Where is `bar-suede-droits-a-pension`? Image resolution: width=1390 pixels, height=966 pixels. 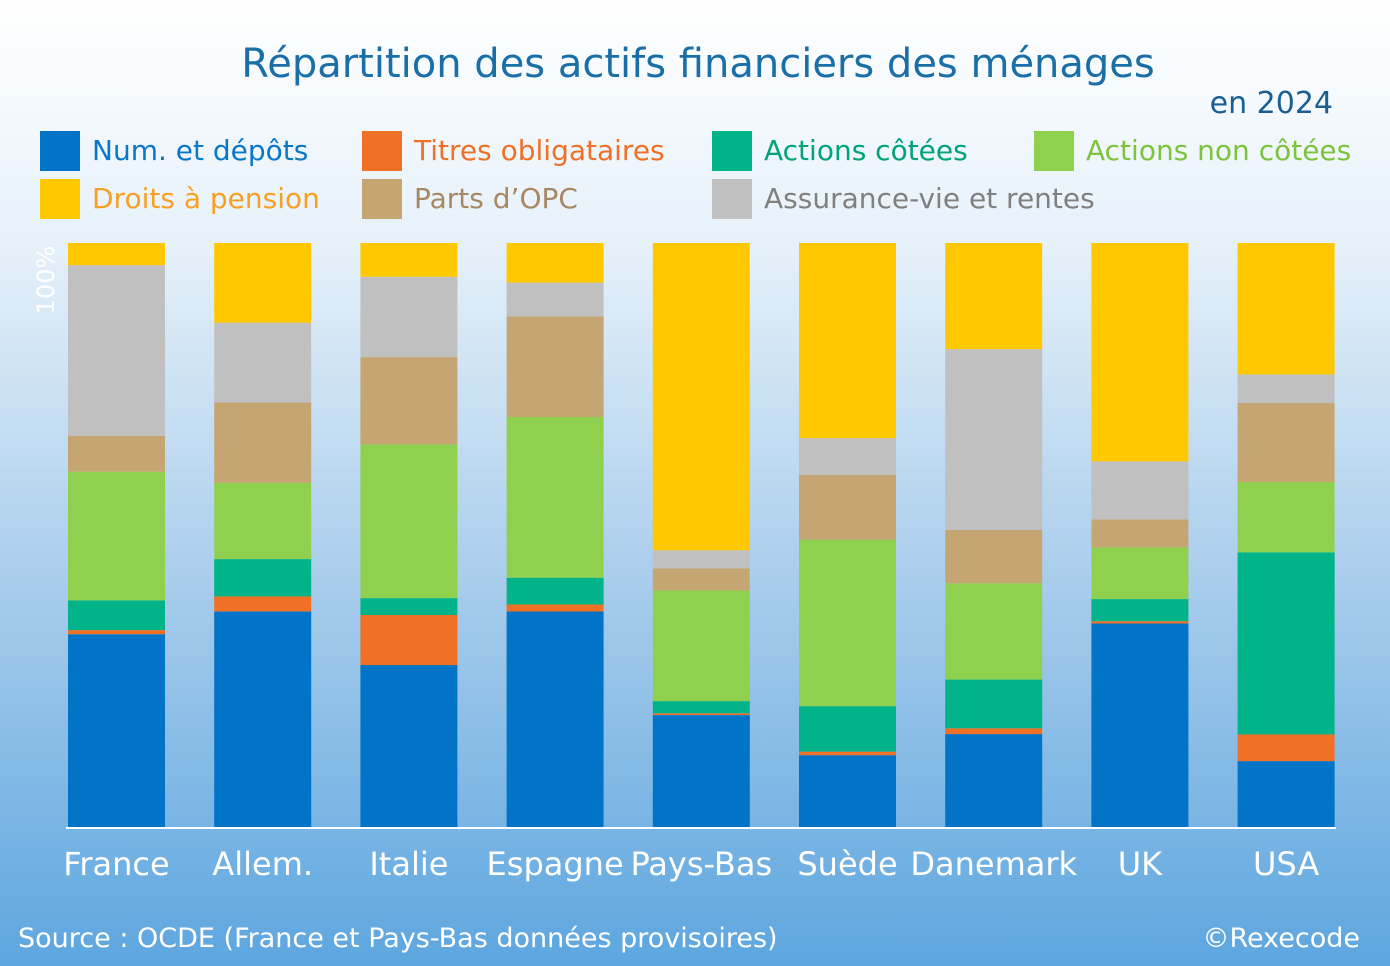 bar-suede-droits-a-pension is located at coordinates (847, 341).